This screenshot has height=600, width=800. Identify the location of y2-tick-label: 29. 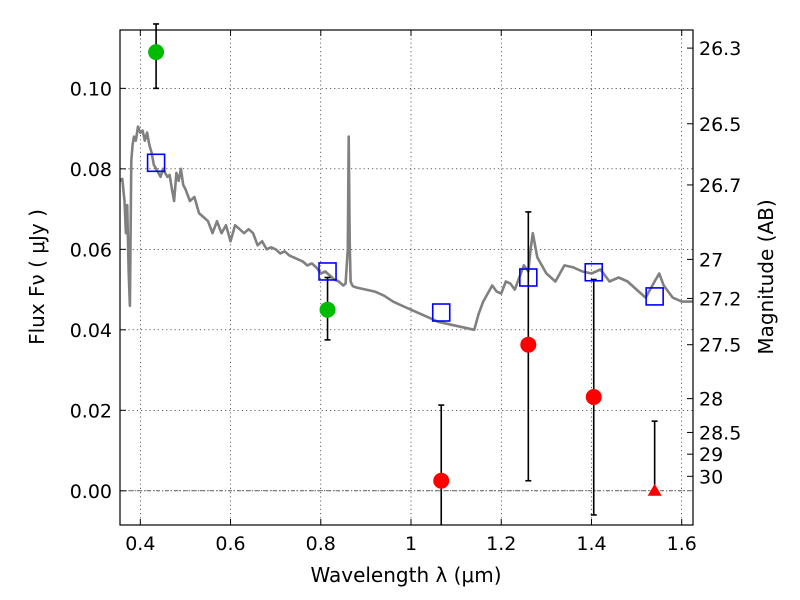
(711, 455).